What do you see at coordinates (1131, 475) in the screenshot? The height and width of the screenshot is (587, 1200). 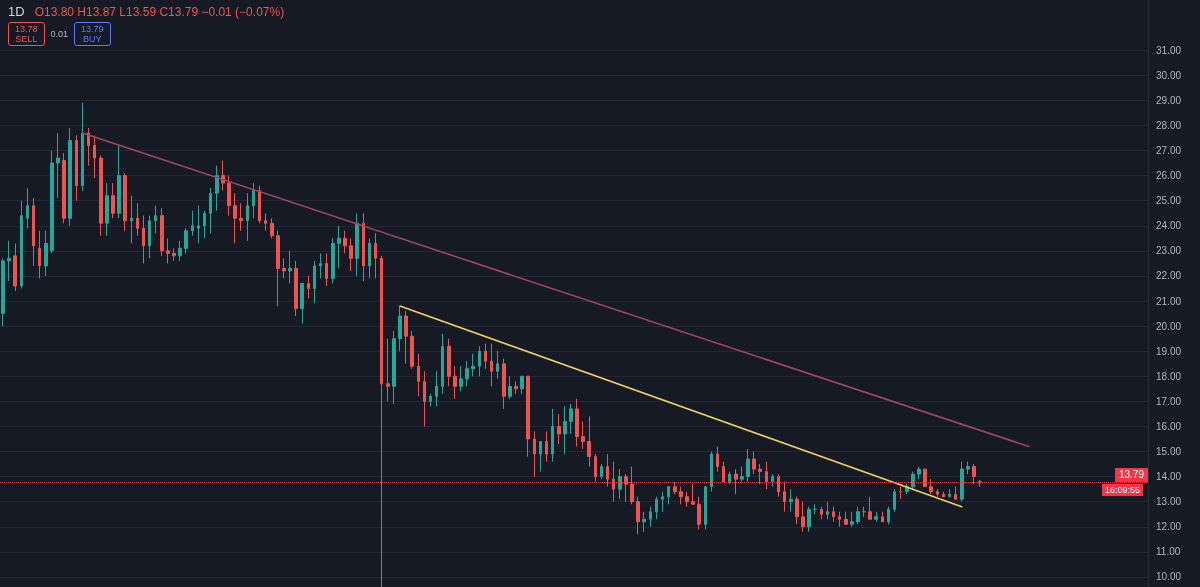 I see `ref-line-label: 13.79` at bounding box center [1131, 475].